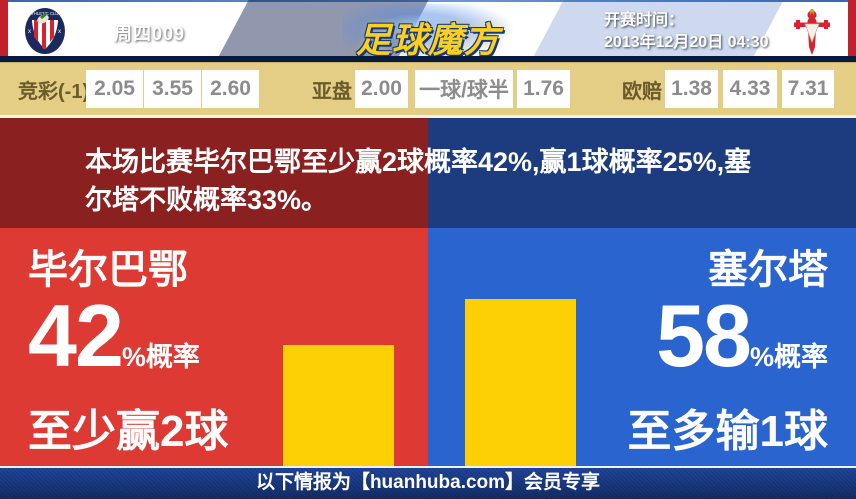 This screenshot has width=856, height=499. I want to click on away-probability-row: 58%概率, so click(728, 348).